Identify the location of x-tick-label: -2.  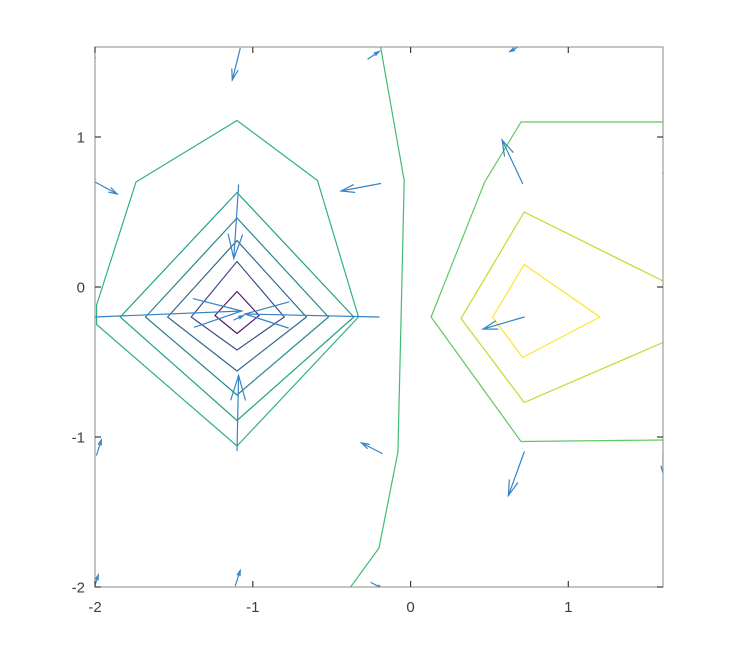
(94, 607).